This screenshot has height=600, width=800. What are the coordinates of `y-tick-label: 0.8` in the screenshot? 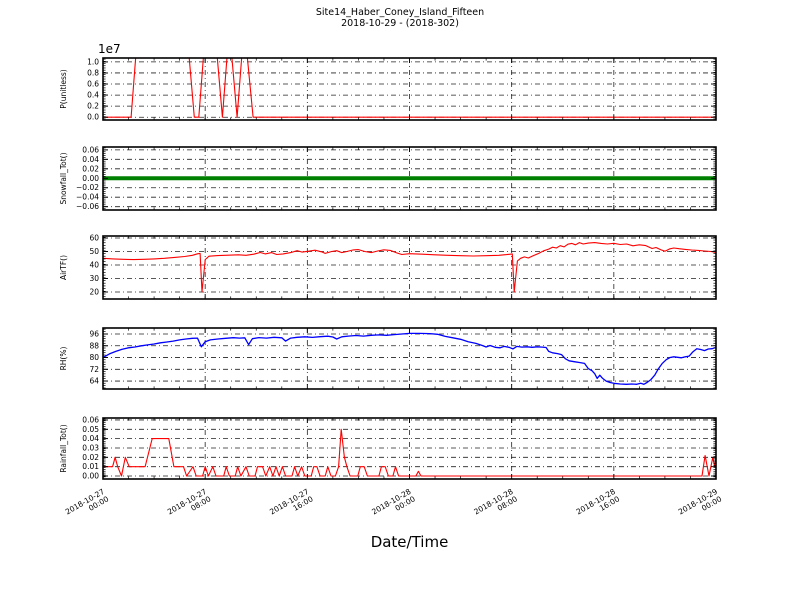 It's located at (93, 72).